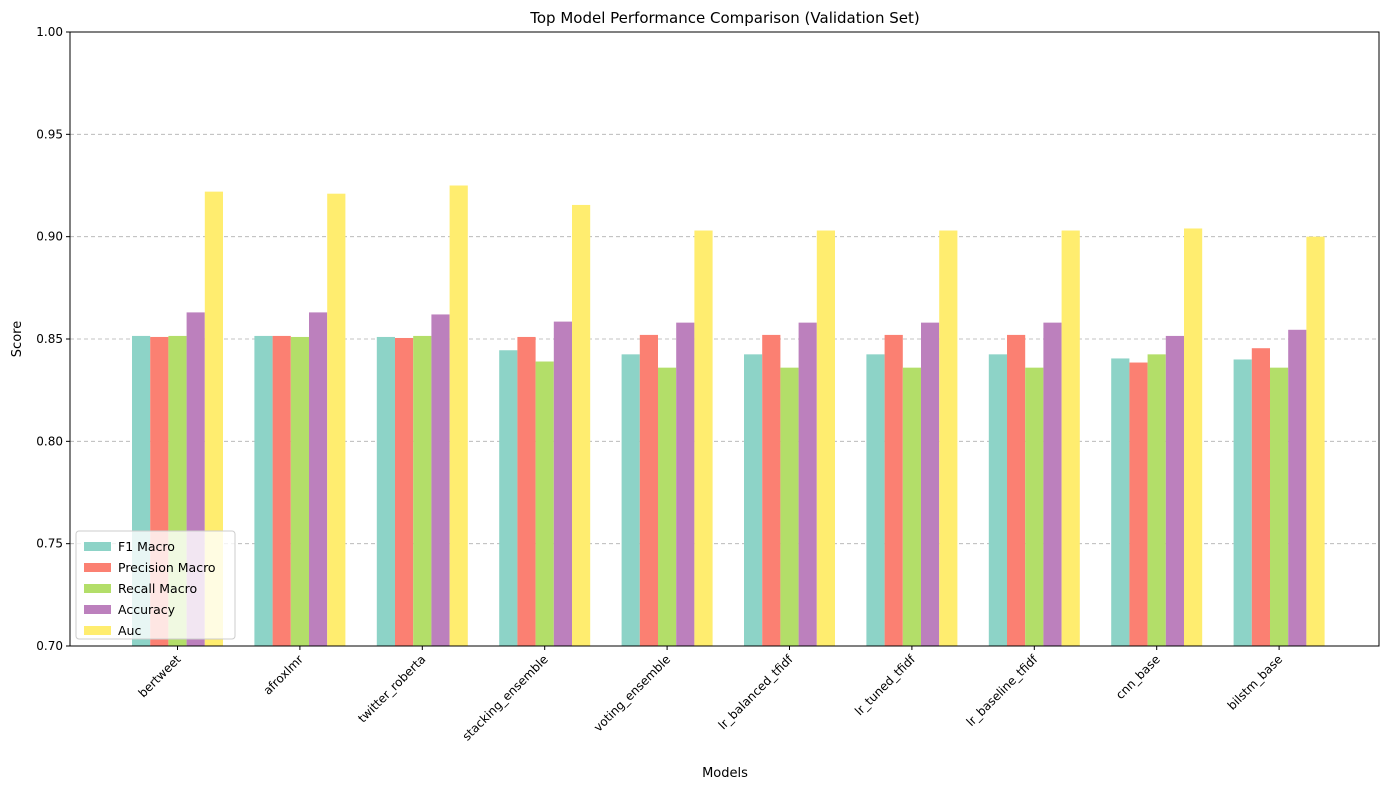 The height and width of the screenshot is (790, 1389). Describe the element at coordinates (725, 773) in the screenshot. I see `x-axis-label: Models` at that location.